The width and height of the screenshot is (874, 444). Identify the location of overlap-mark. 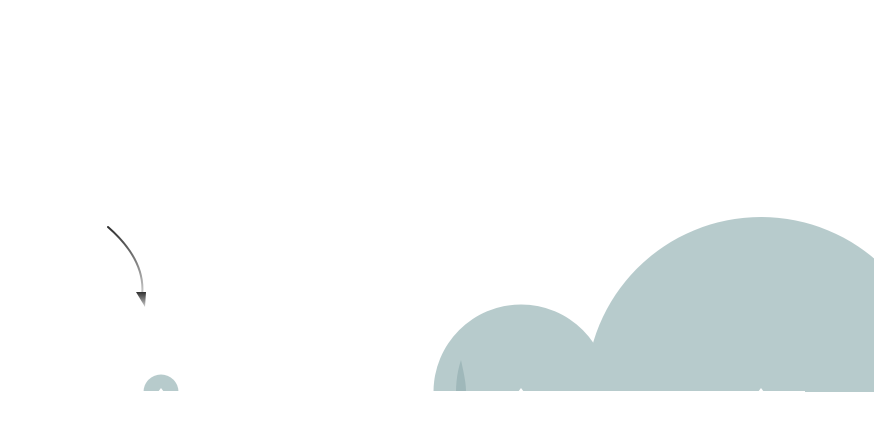
(461, 376).